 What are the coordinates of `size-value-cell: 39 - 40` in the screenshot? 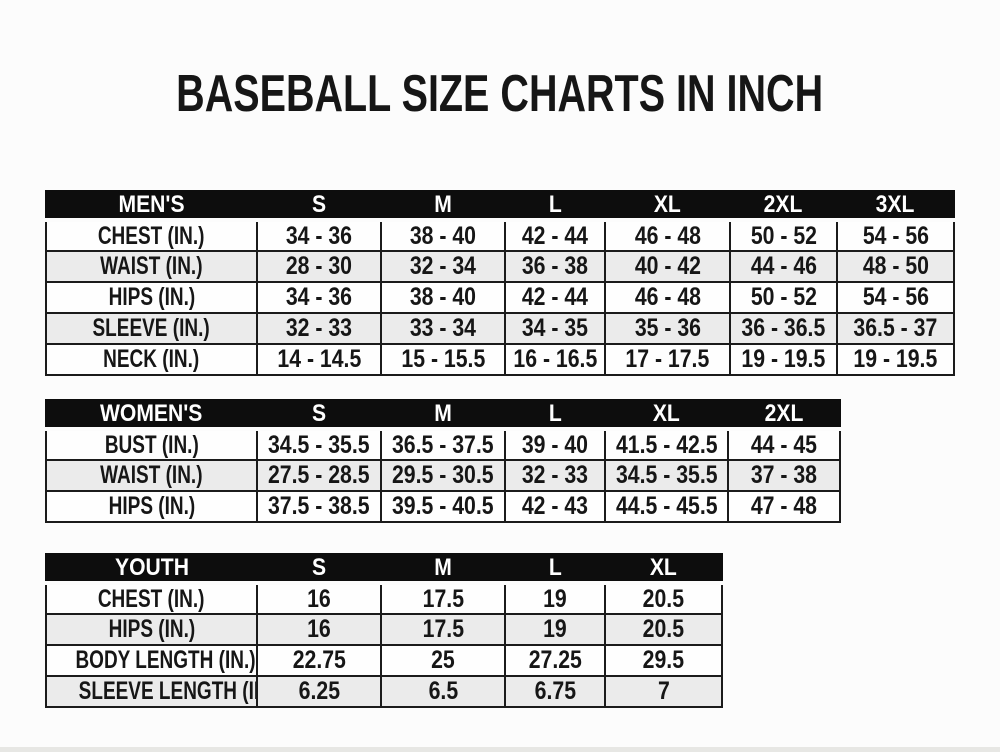 It's located at (555, 444).